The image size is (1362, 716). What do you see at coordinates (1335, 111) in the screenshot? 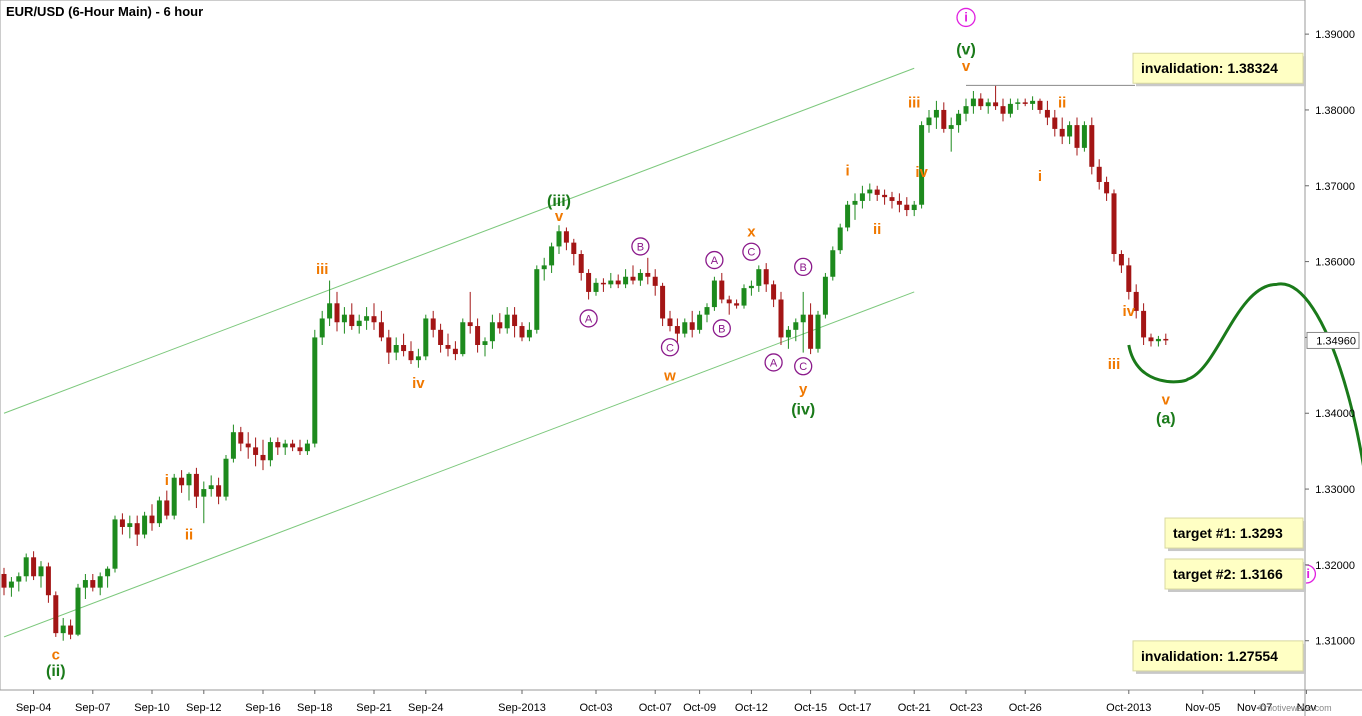
I see `y-tick-label: 1.38000` at bounding box center [1335, 111].